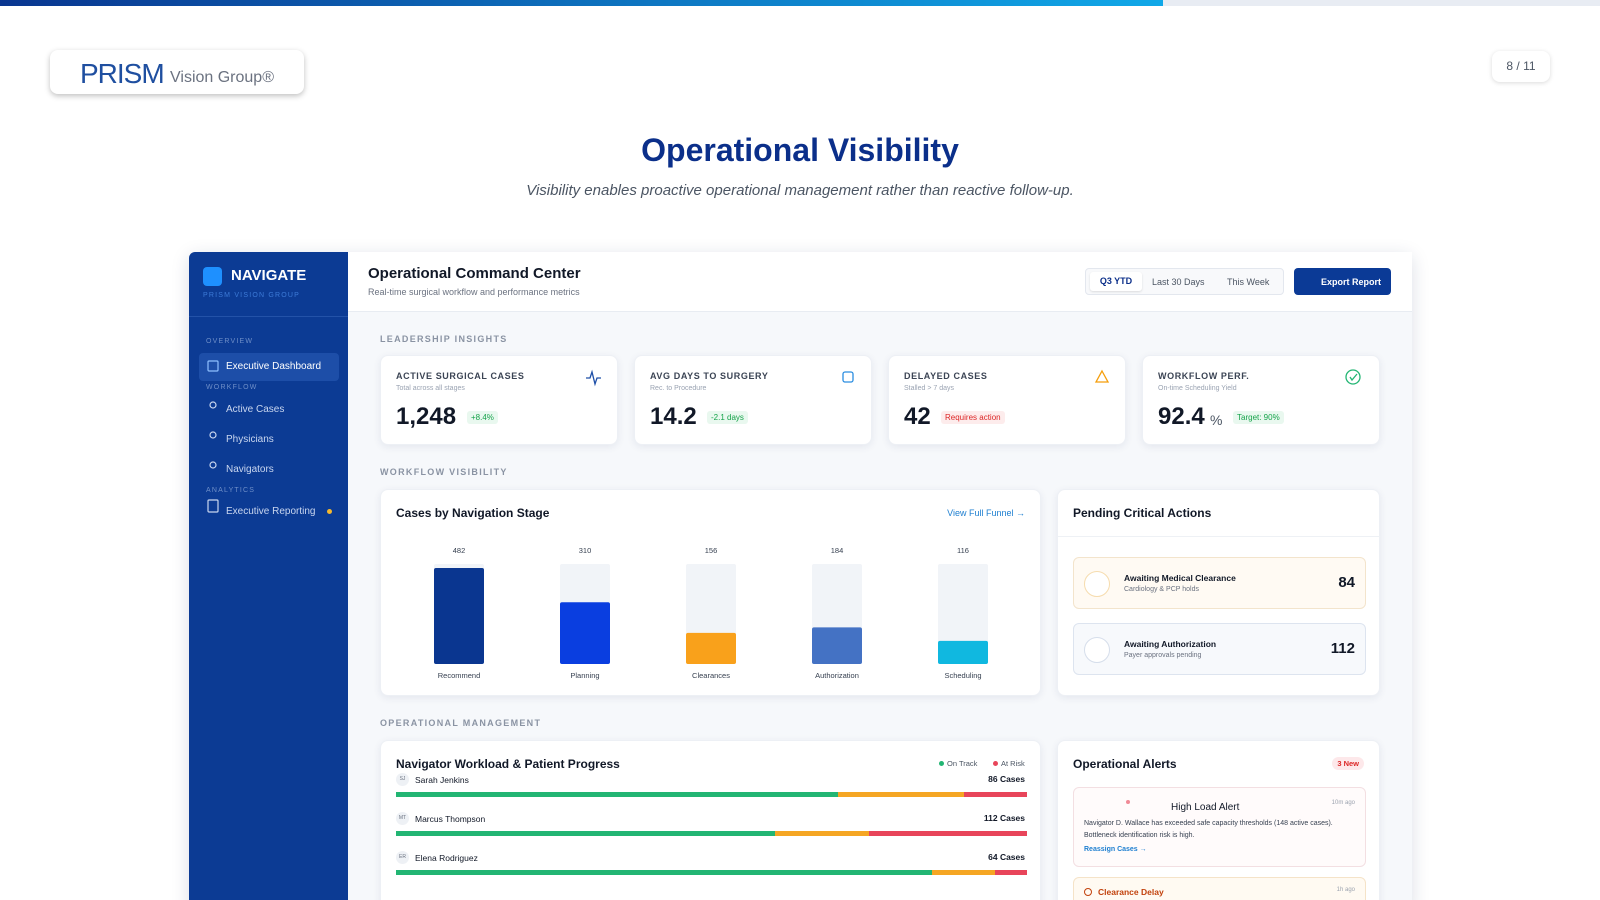 The width and height of the screenshot is (1600, 900). What do you see at coordinates (213, 436) in the screenshot?
I see `nav-icons` at bounding box center [213, 436].